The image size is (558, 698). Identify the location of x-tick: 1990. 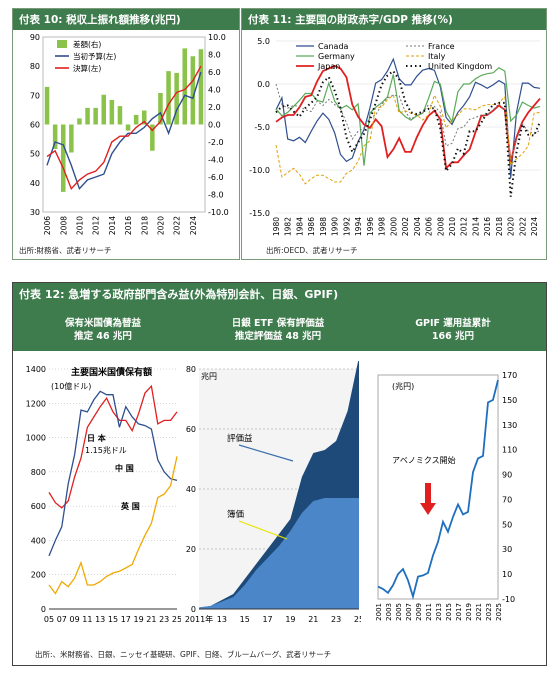
(335, 226).